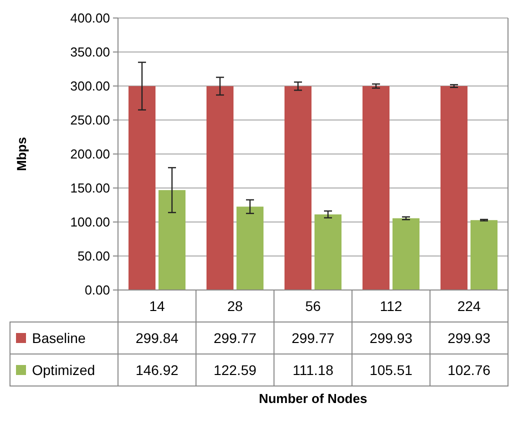 Image resolution: width=521 pixels, height=422 pixels. What do you see at coordinates (313, 370) in the screenshot?
I see `data-label: 111.18` at bounding box center [313, 370].